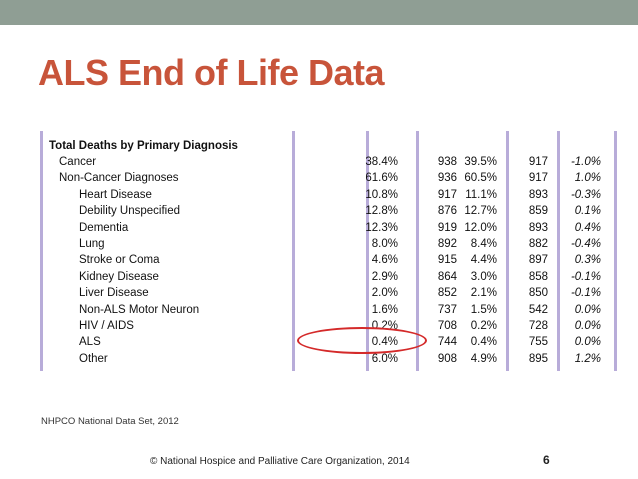 The image size is (638, 479). Describe the element at coordinates (384, 358) in the screenshot. I see `percent-2011: 6.0%` at that location.